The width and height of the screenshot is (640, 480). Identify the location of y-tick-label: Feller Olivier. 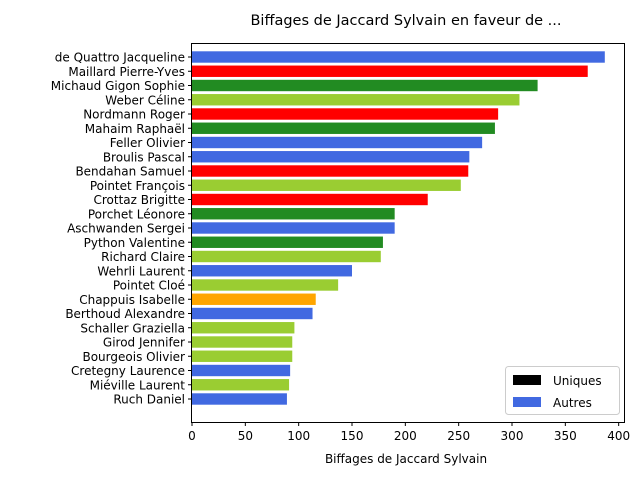
(147, 143).